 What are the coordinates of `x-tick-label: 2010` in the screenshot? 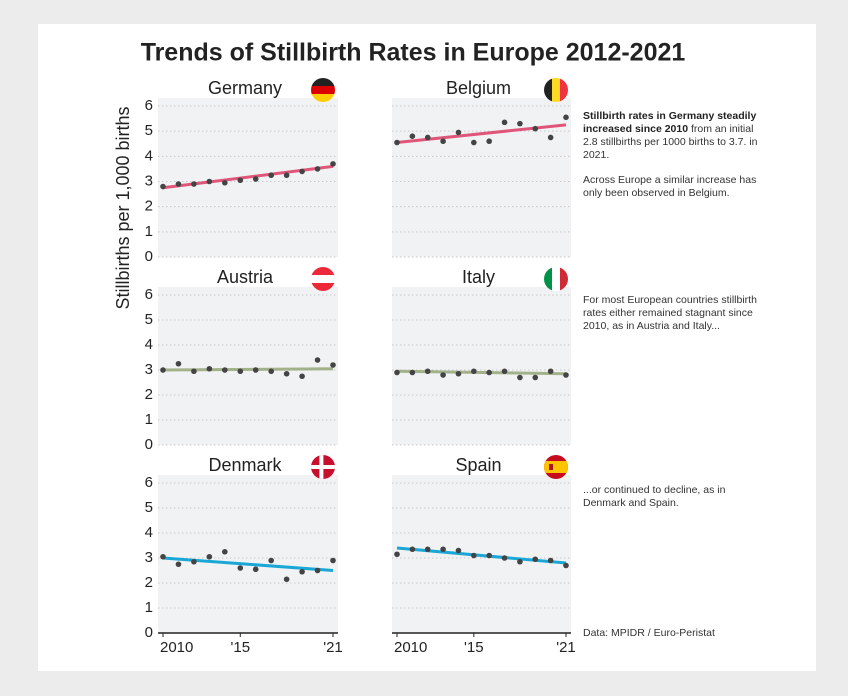 It's located at (176, 647).